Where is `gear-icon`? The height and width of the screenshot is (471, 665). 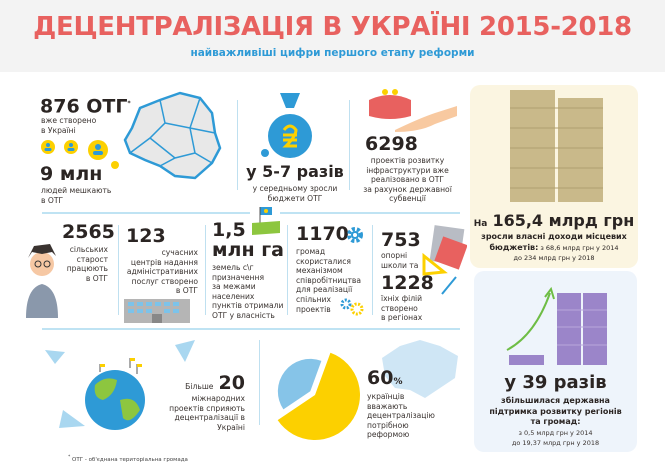 gear-icon is located at coordinates (355, 235).